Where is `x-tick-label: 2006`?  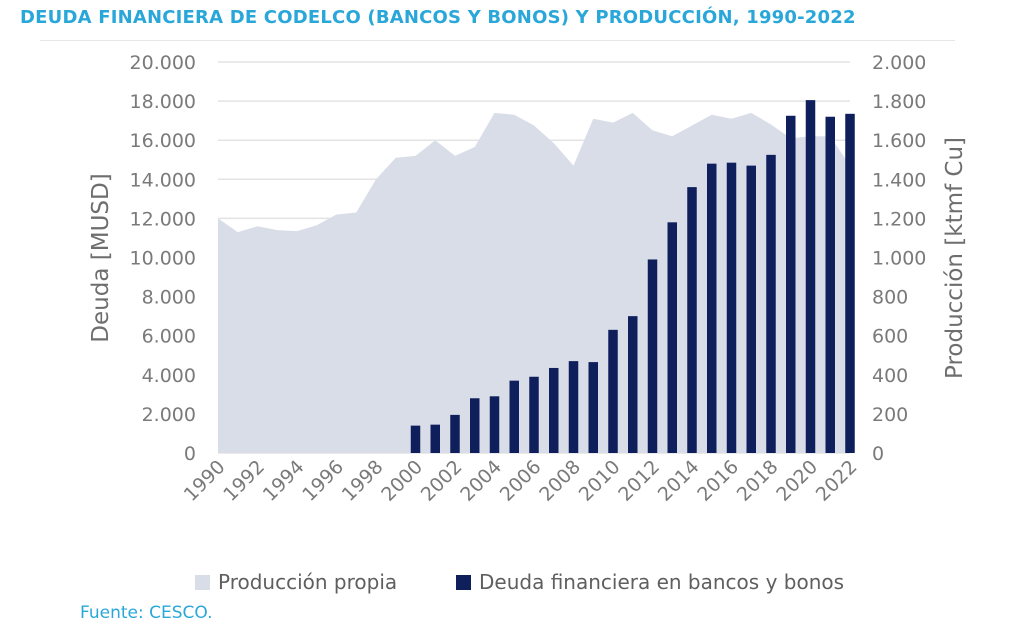 x-tick-label: 2006 is located at coordinates (521, 481).